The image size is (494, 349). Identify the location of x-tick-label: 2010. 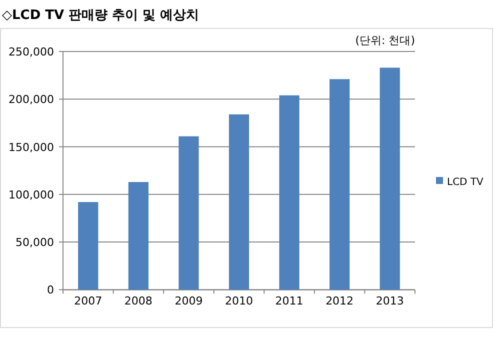
(239, 301).